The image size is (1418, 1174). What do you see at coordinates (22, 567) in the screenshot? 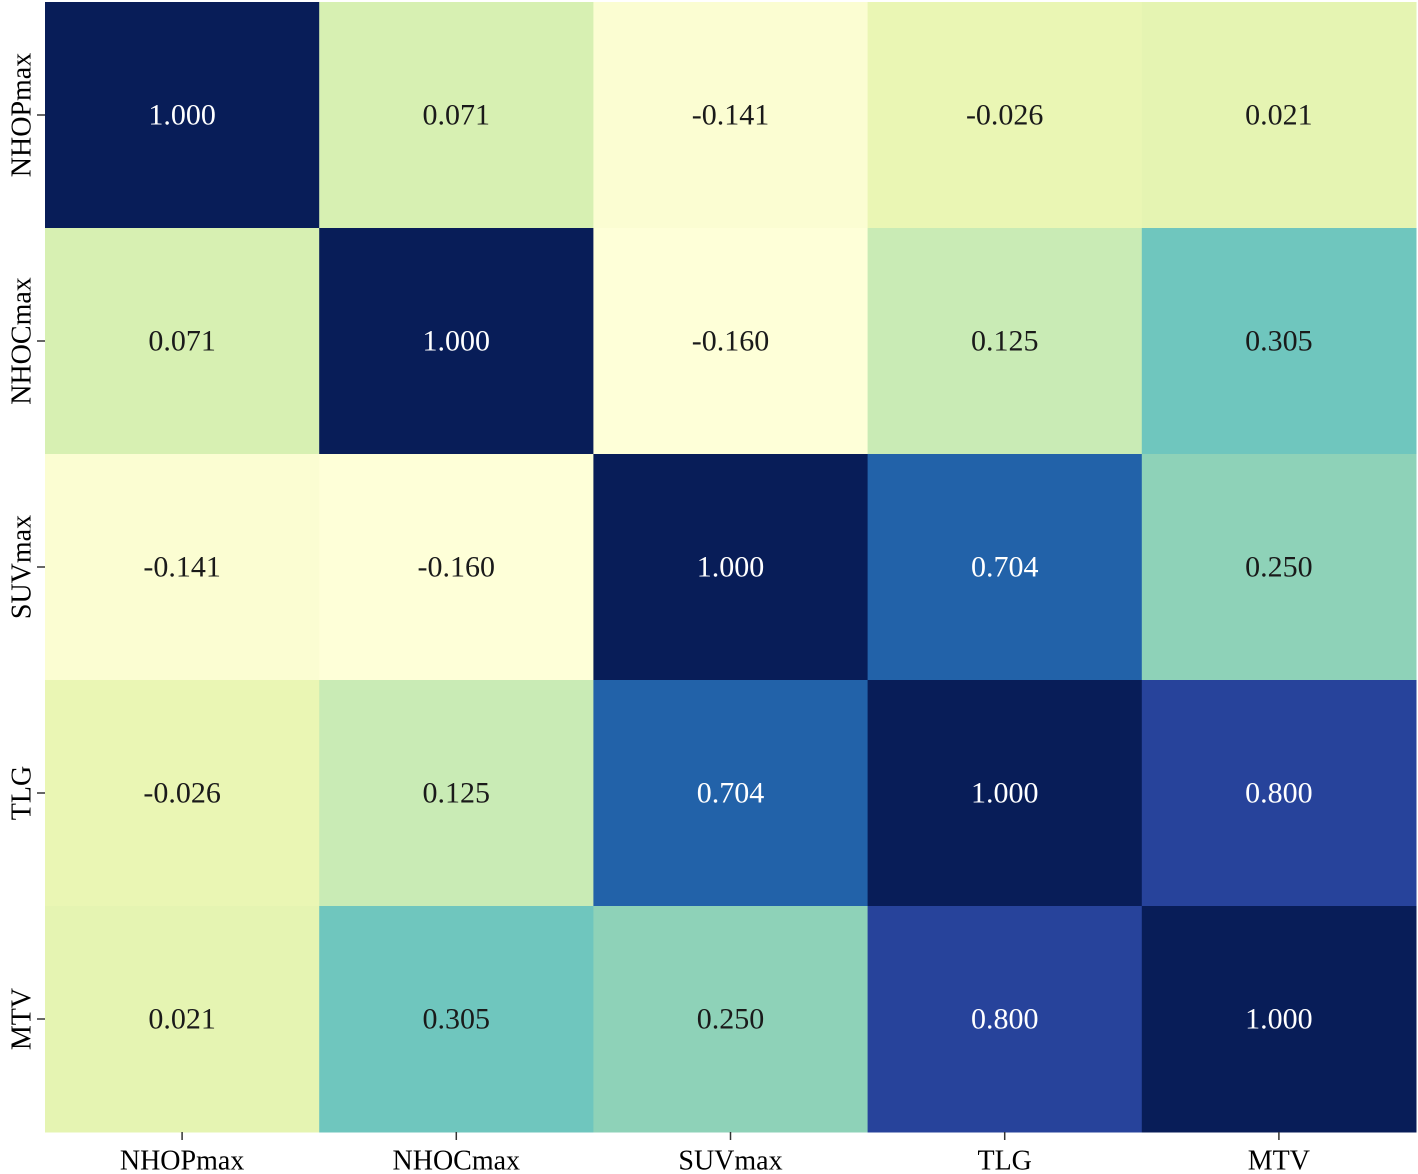
I see `y-tick-label: SUVmax` at bounding box center [22, 567].